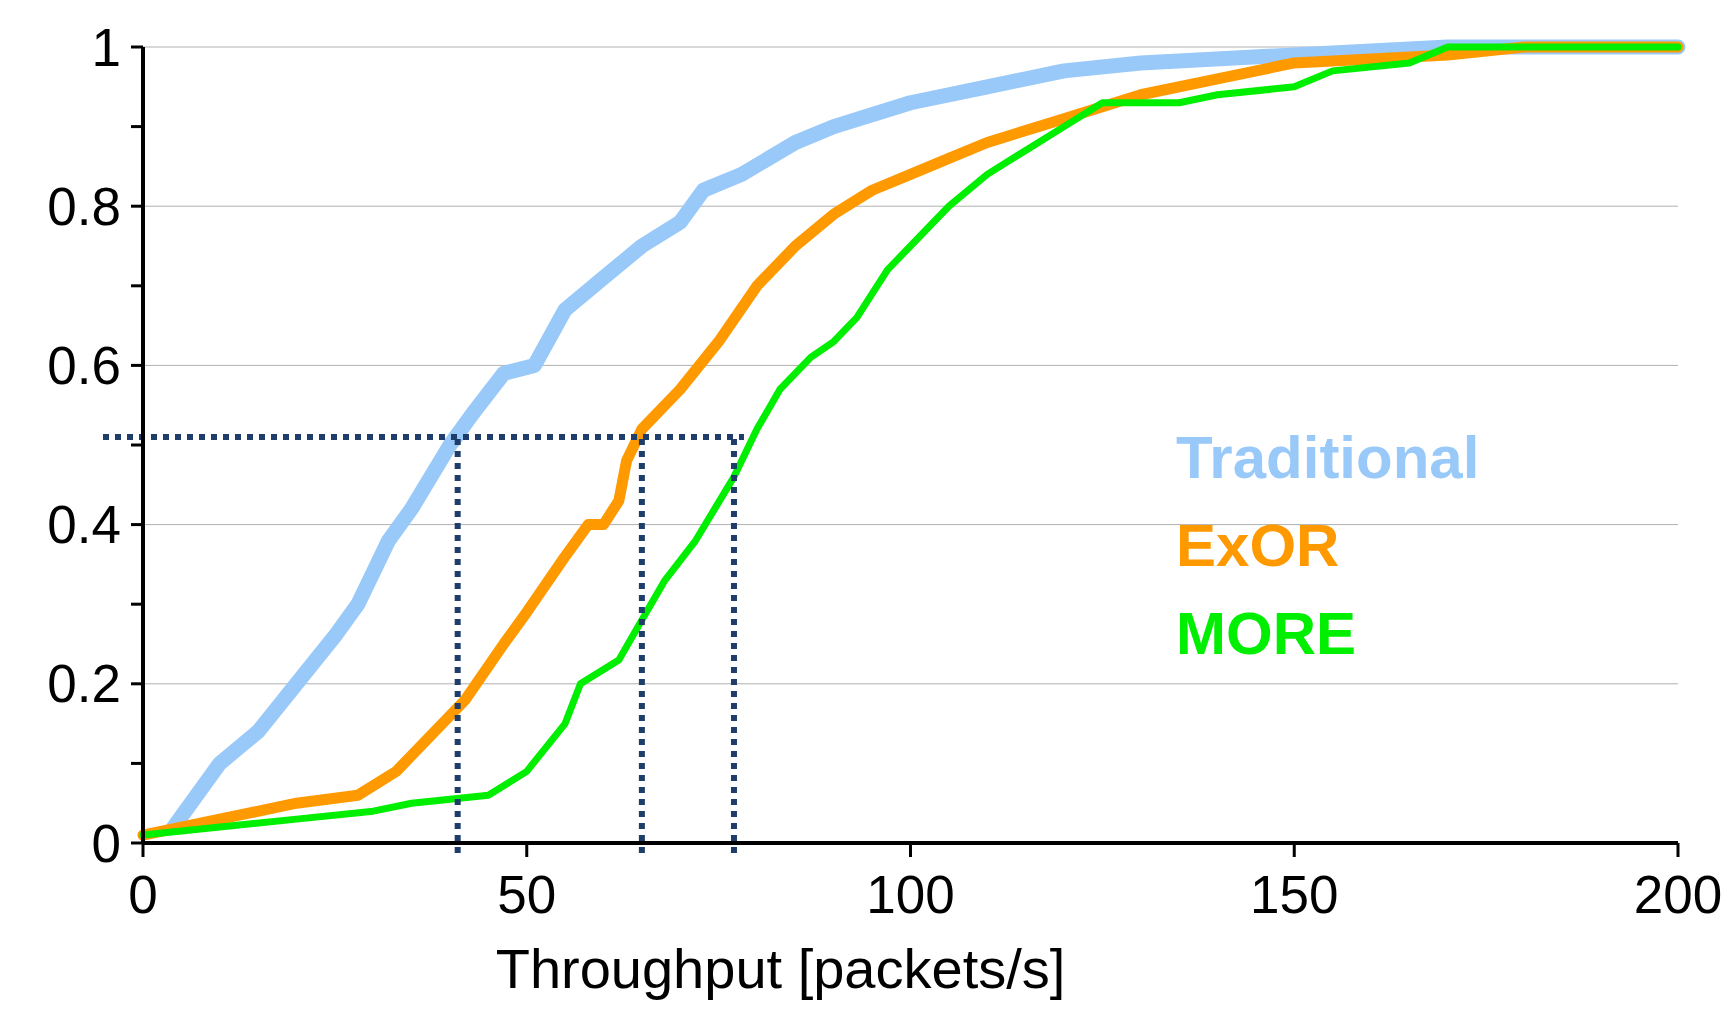 The height and width of the screenshot is (1022, 1729). What do you see at coordinates (780, 968) in the screenshot?
I see `x-axis-title: Throughput [packets/s]` at bounding box center [780, 968].